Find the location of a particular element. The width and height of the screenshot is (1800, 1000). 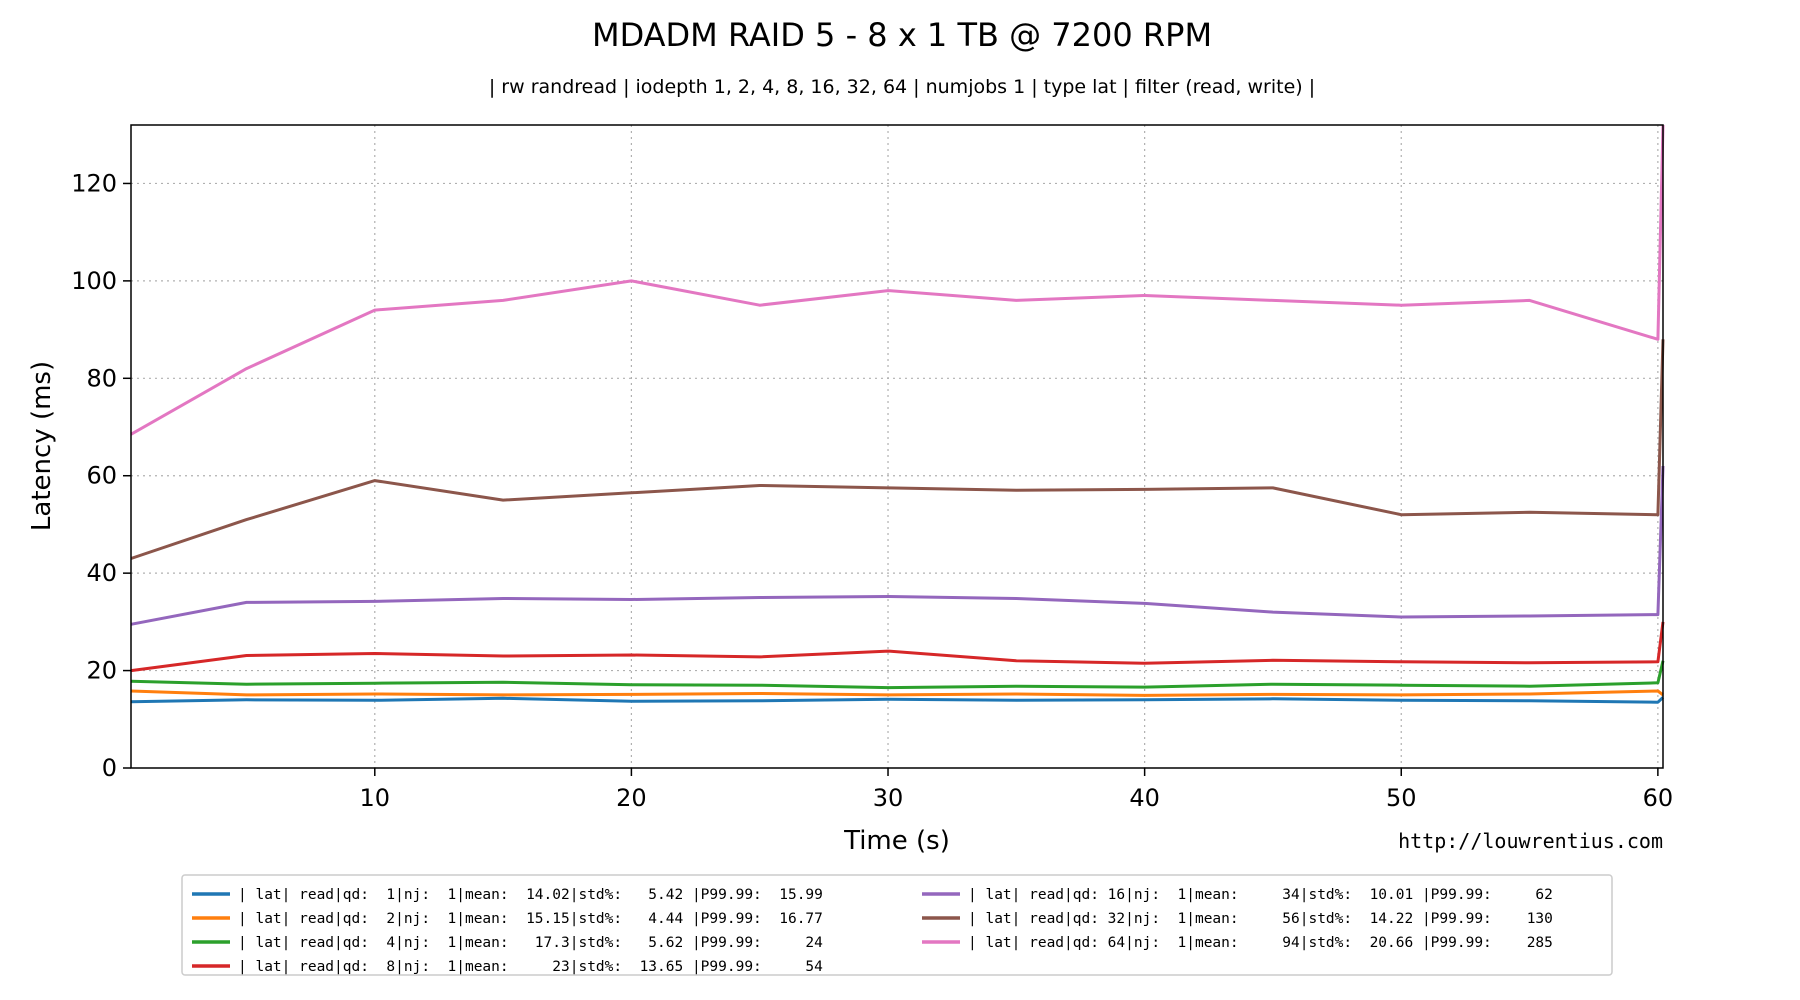

source-url: http://louwrentius.com is located at coordinates (1530, 841).